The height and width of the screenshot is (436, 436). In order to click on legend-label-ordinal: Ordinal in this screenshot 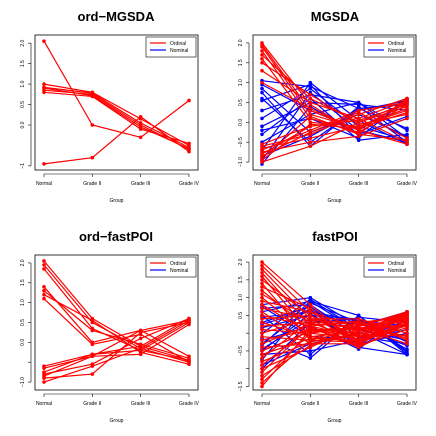, I will do `click(396, 264)`.